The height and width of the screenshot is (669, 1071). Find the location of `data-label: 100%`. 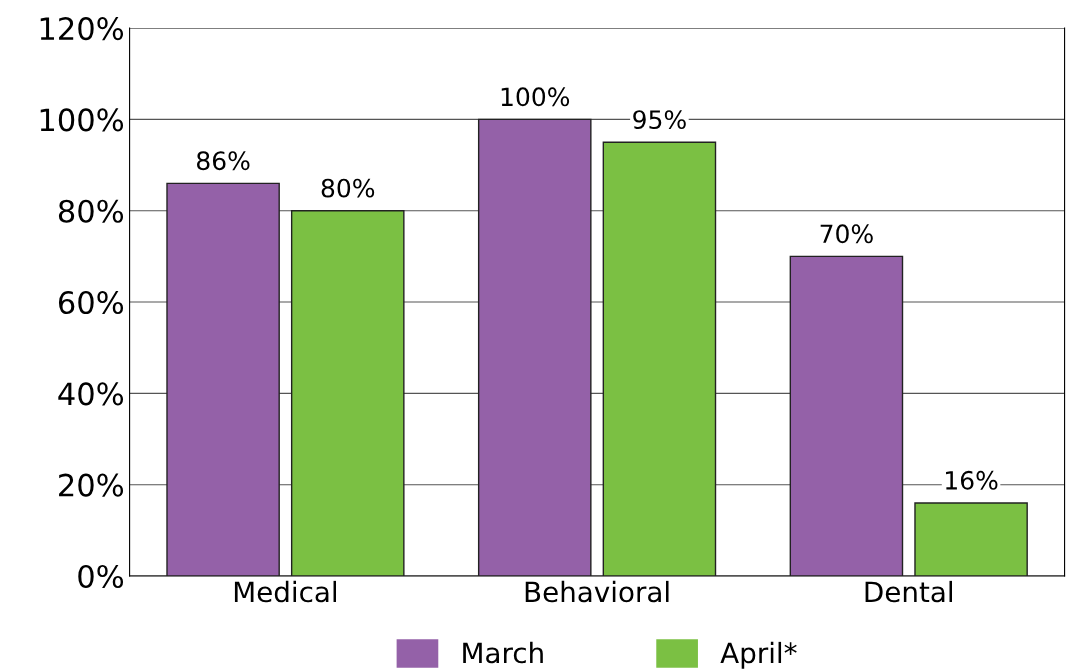

data-label: 100% is located at coordinates (535, 97).